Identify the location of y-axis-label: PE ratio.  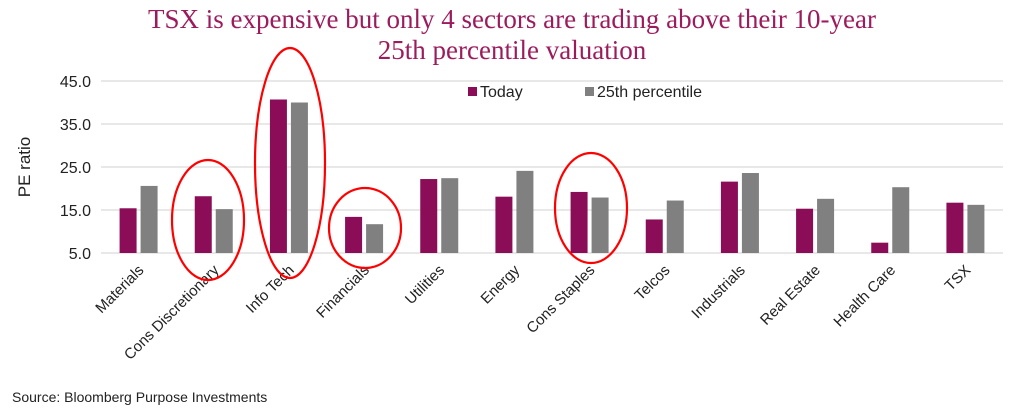
(24, 167).